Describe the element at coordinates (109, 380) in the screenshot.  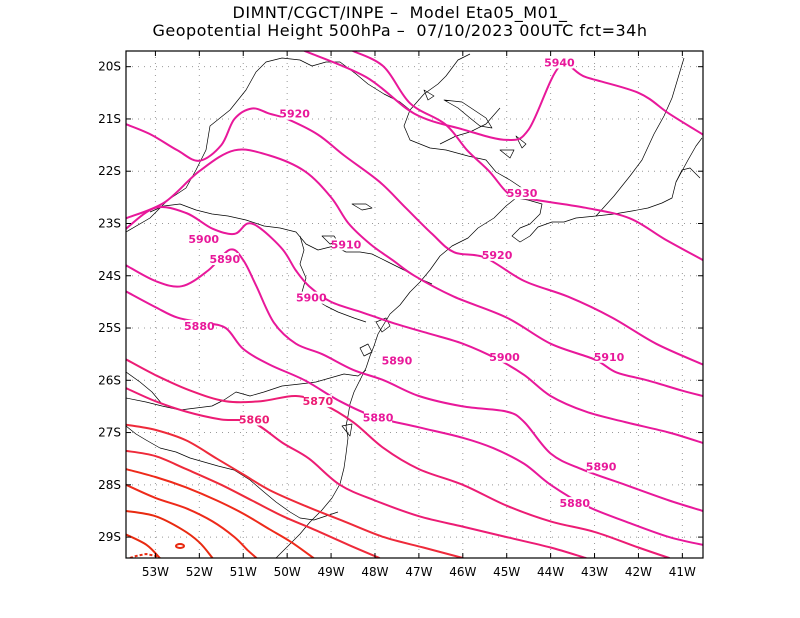
I see `lat-tick-label: 26S` at that location.